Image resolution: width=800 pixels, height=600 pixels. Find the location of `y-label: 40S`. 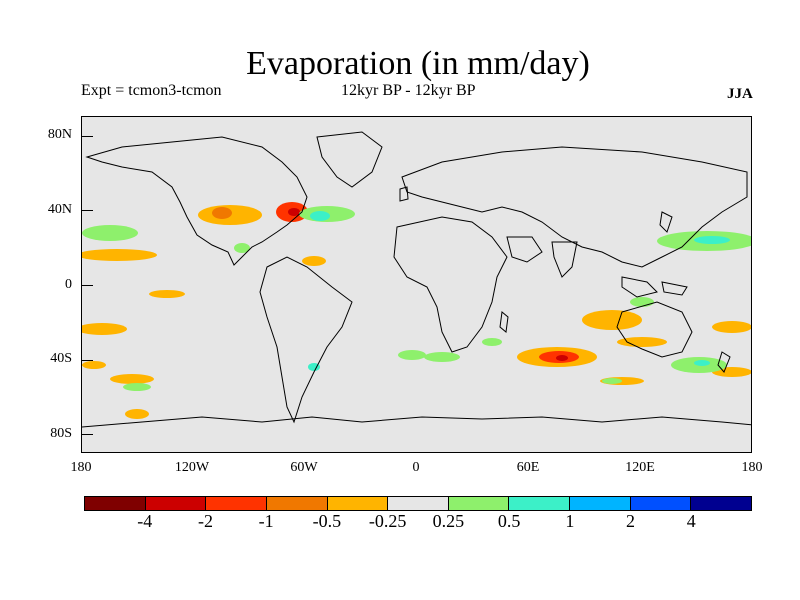

y-label: 40S is located at coordinates (61, 358).